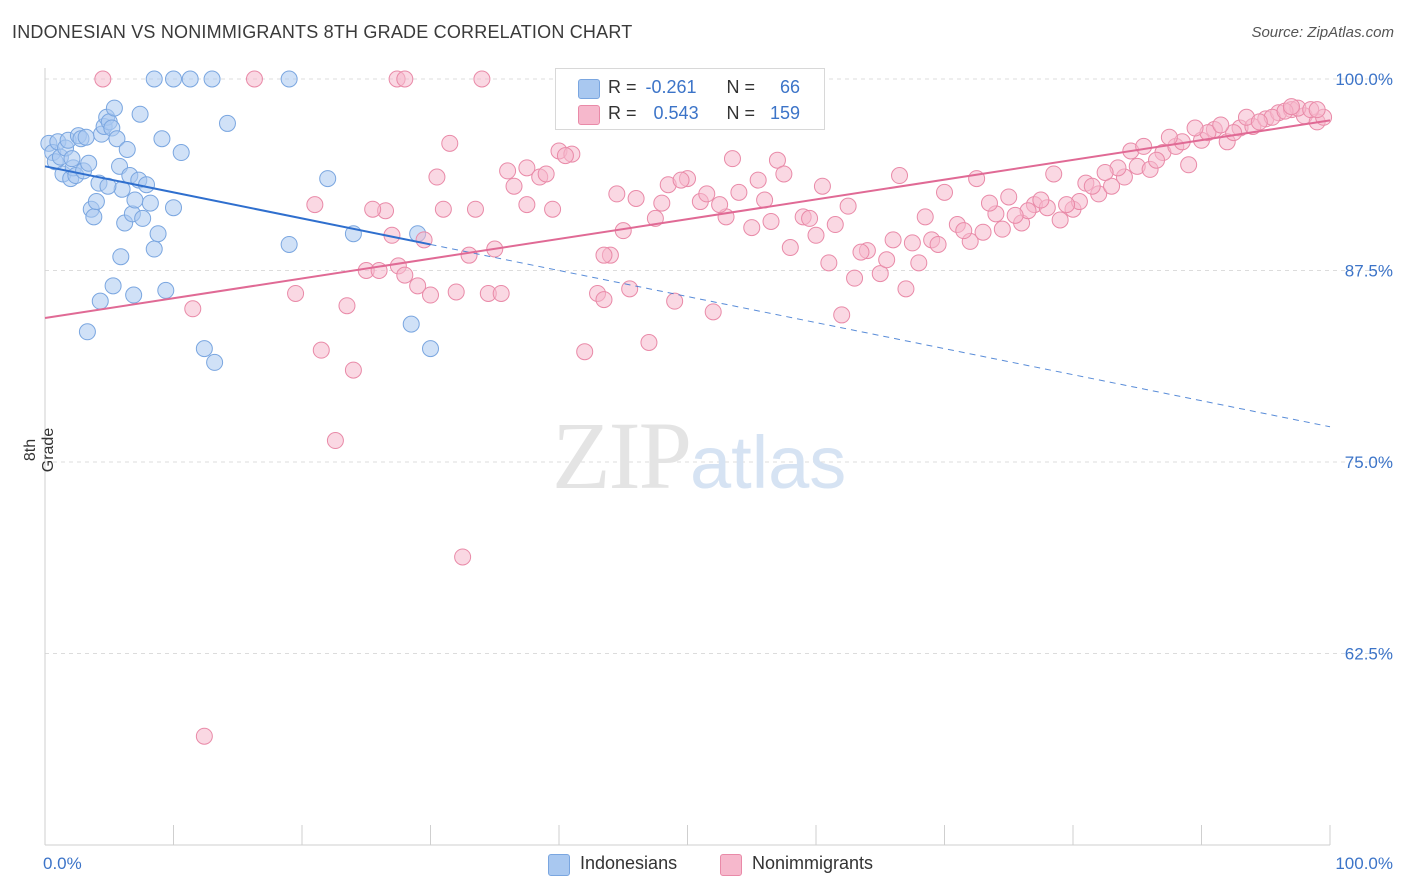  What do you see at coordinates (676, 113) in the screenshot?
I see `r-value: 0.543` at bounding box center [676, 113].